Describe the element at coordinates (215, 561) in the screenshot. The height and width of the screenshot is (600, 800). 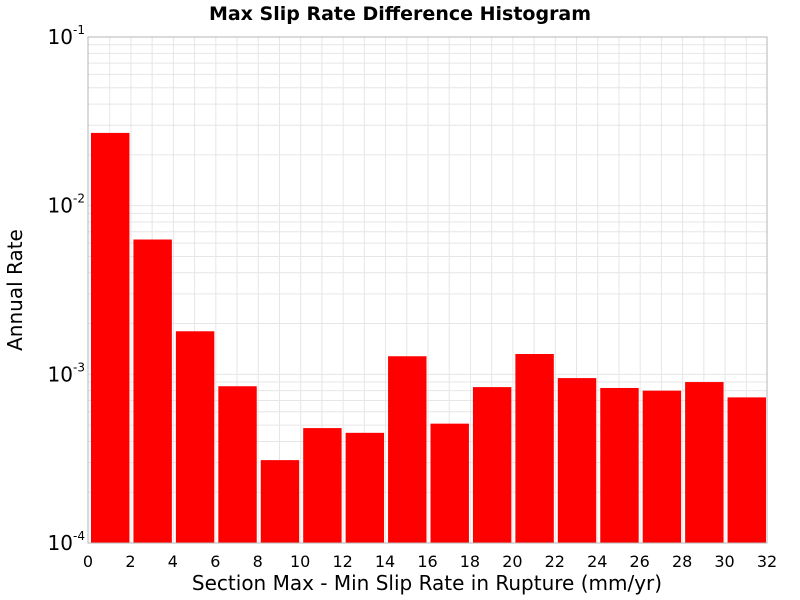
I see `x-tick-label: 6` at that location.